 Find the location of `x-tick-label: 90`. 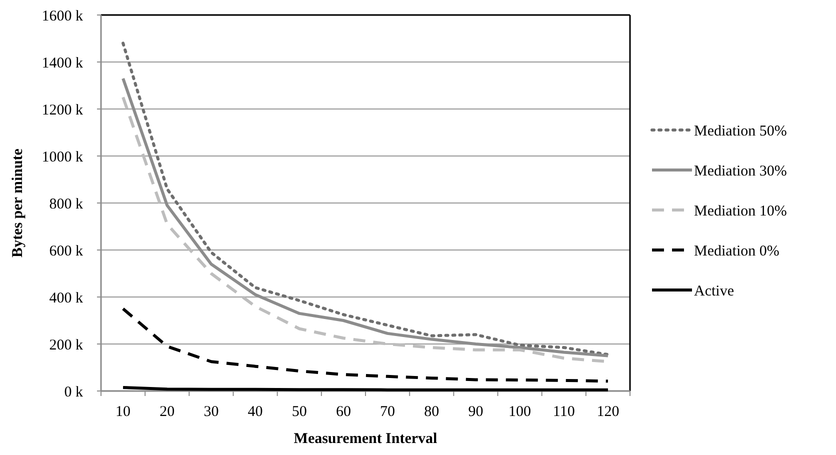

x-tick-label: 90 is located at coordinates (476, 412).